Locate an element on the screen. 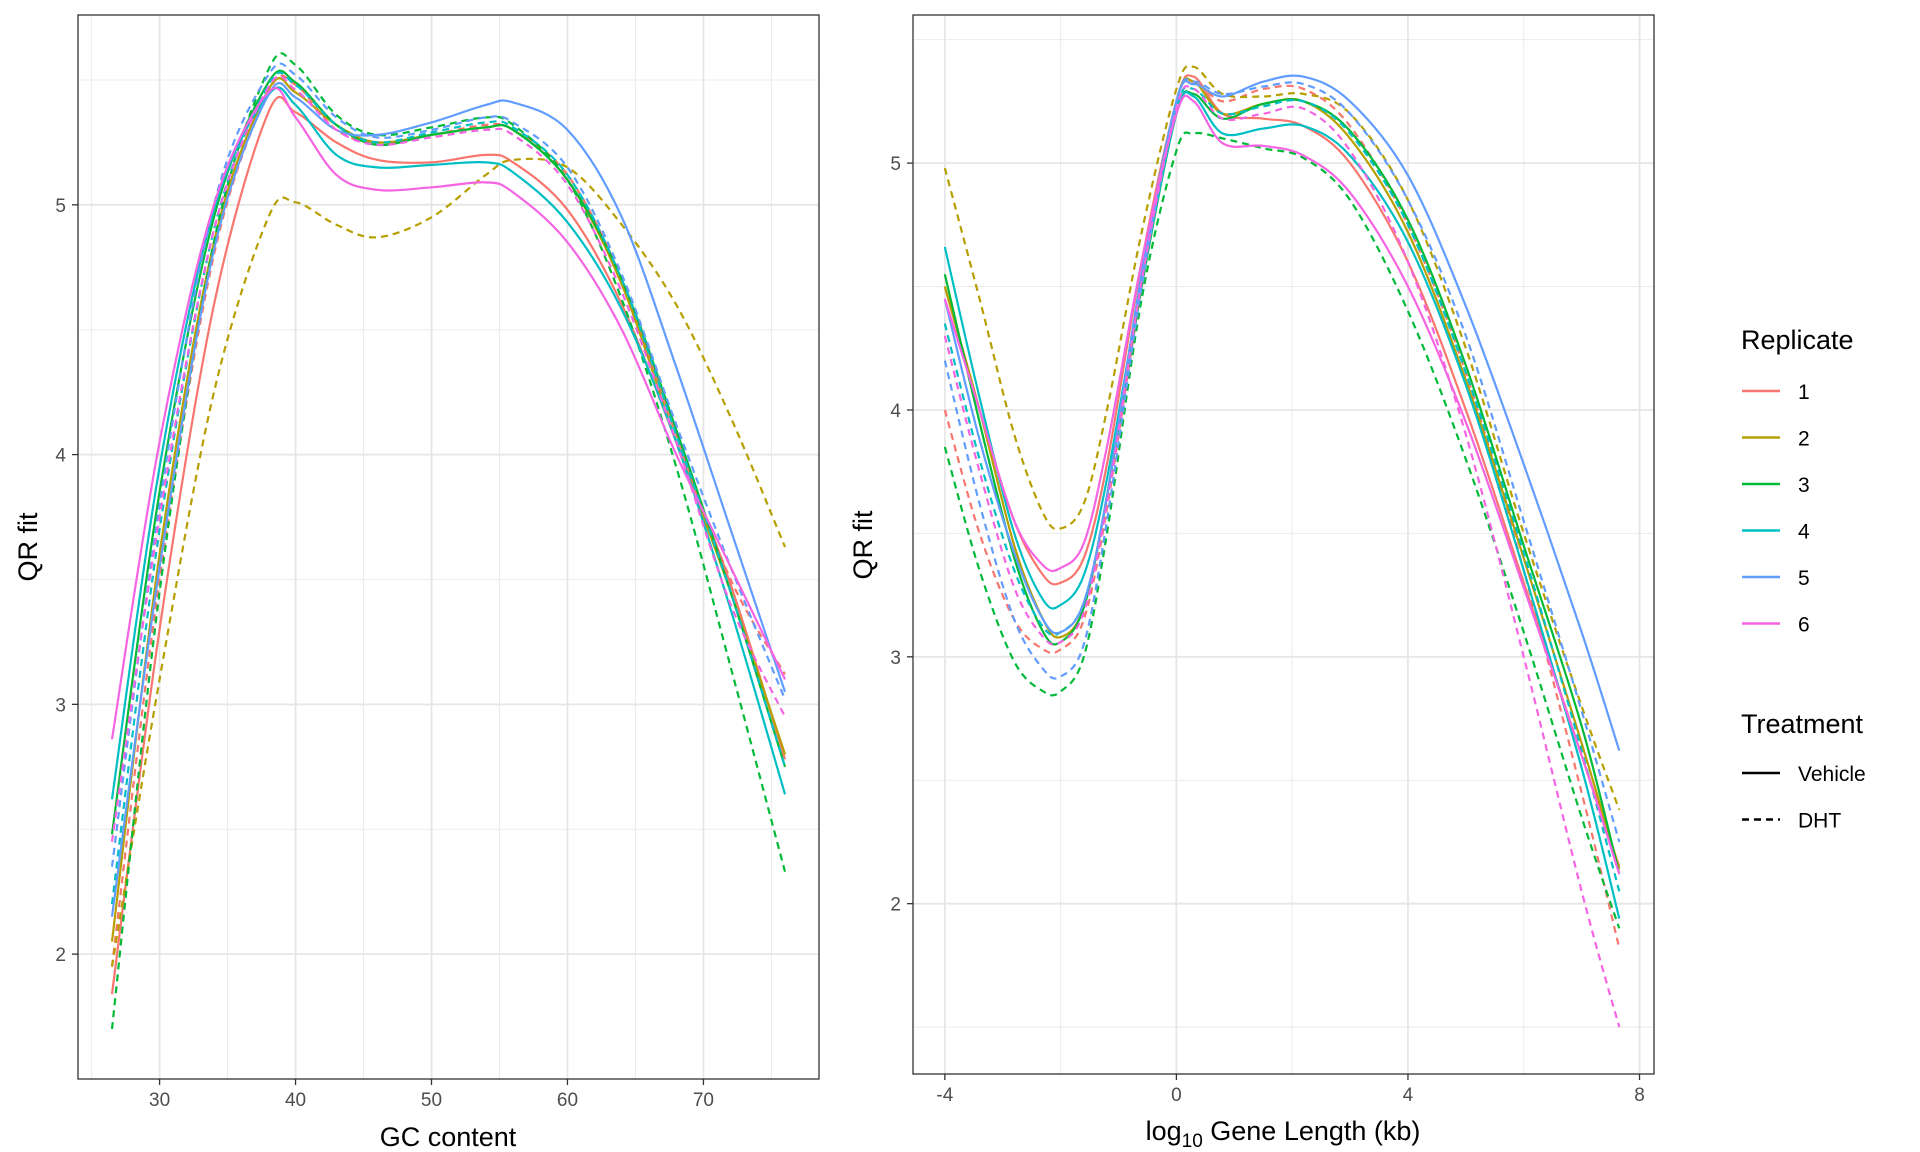 The width and height of the screenshot is (1920, 1152). gc-y-tick-label-1: 3 is located at coordinates (60, 705).